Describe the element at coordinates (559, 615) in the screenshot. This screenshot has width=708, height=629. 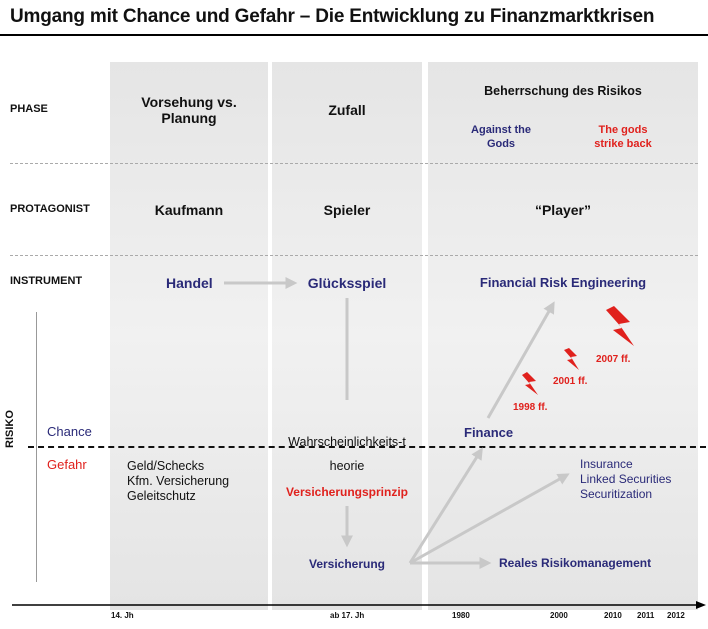
I see `timeline-tick: 2000` at that location.